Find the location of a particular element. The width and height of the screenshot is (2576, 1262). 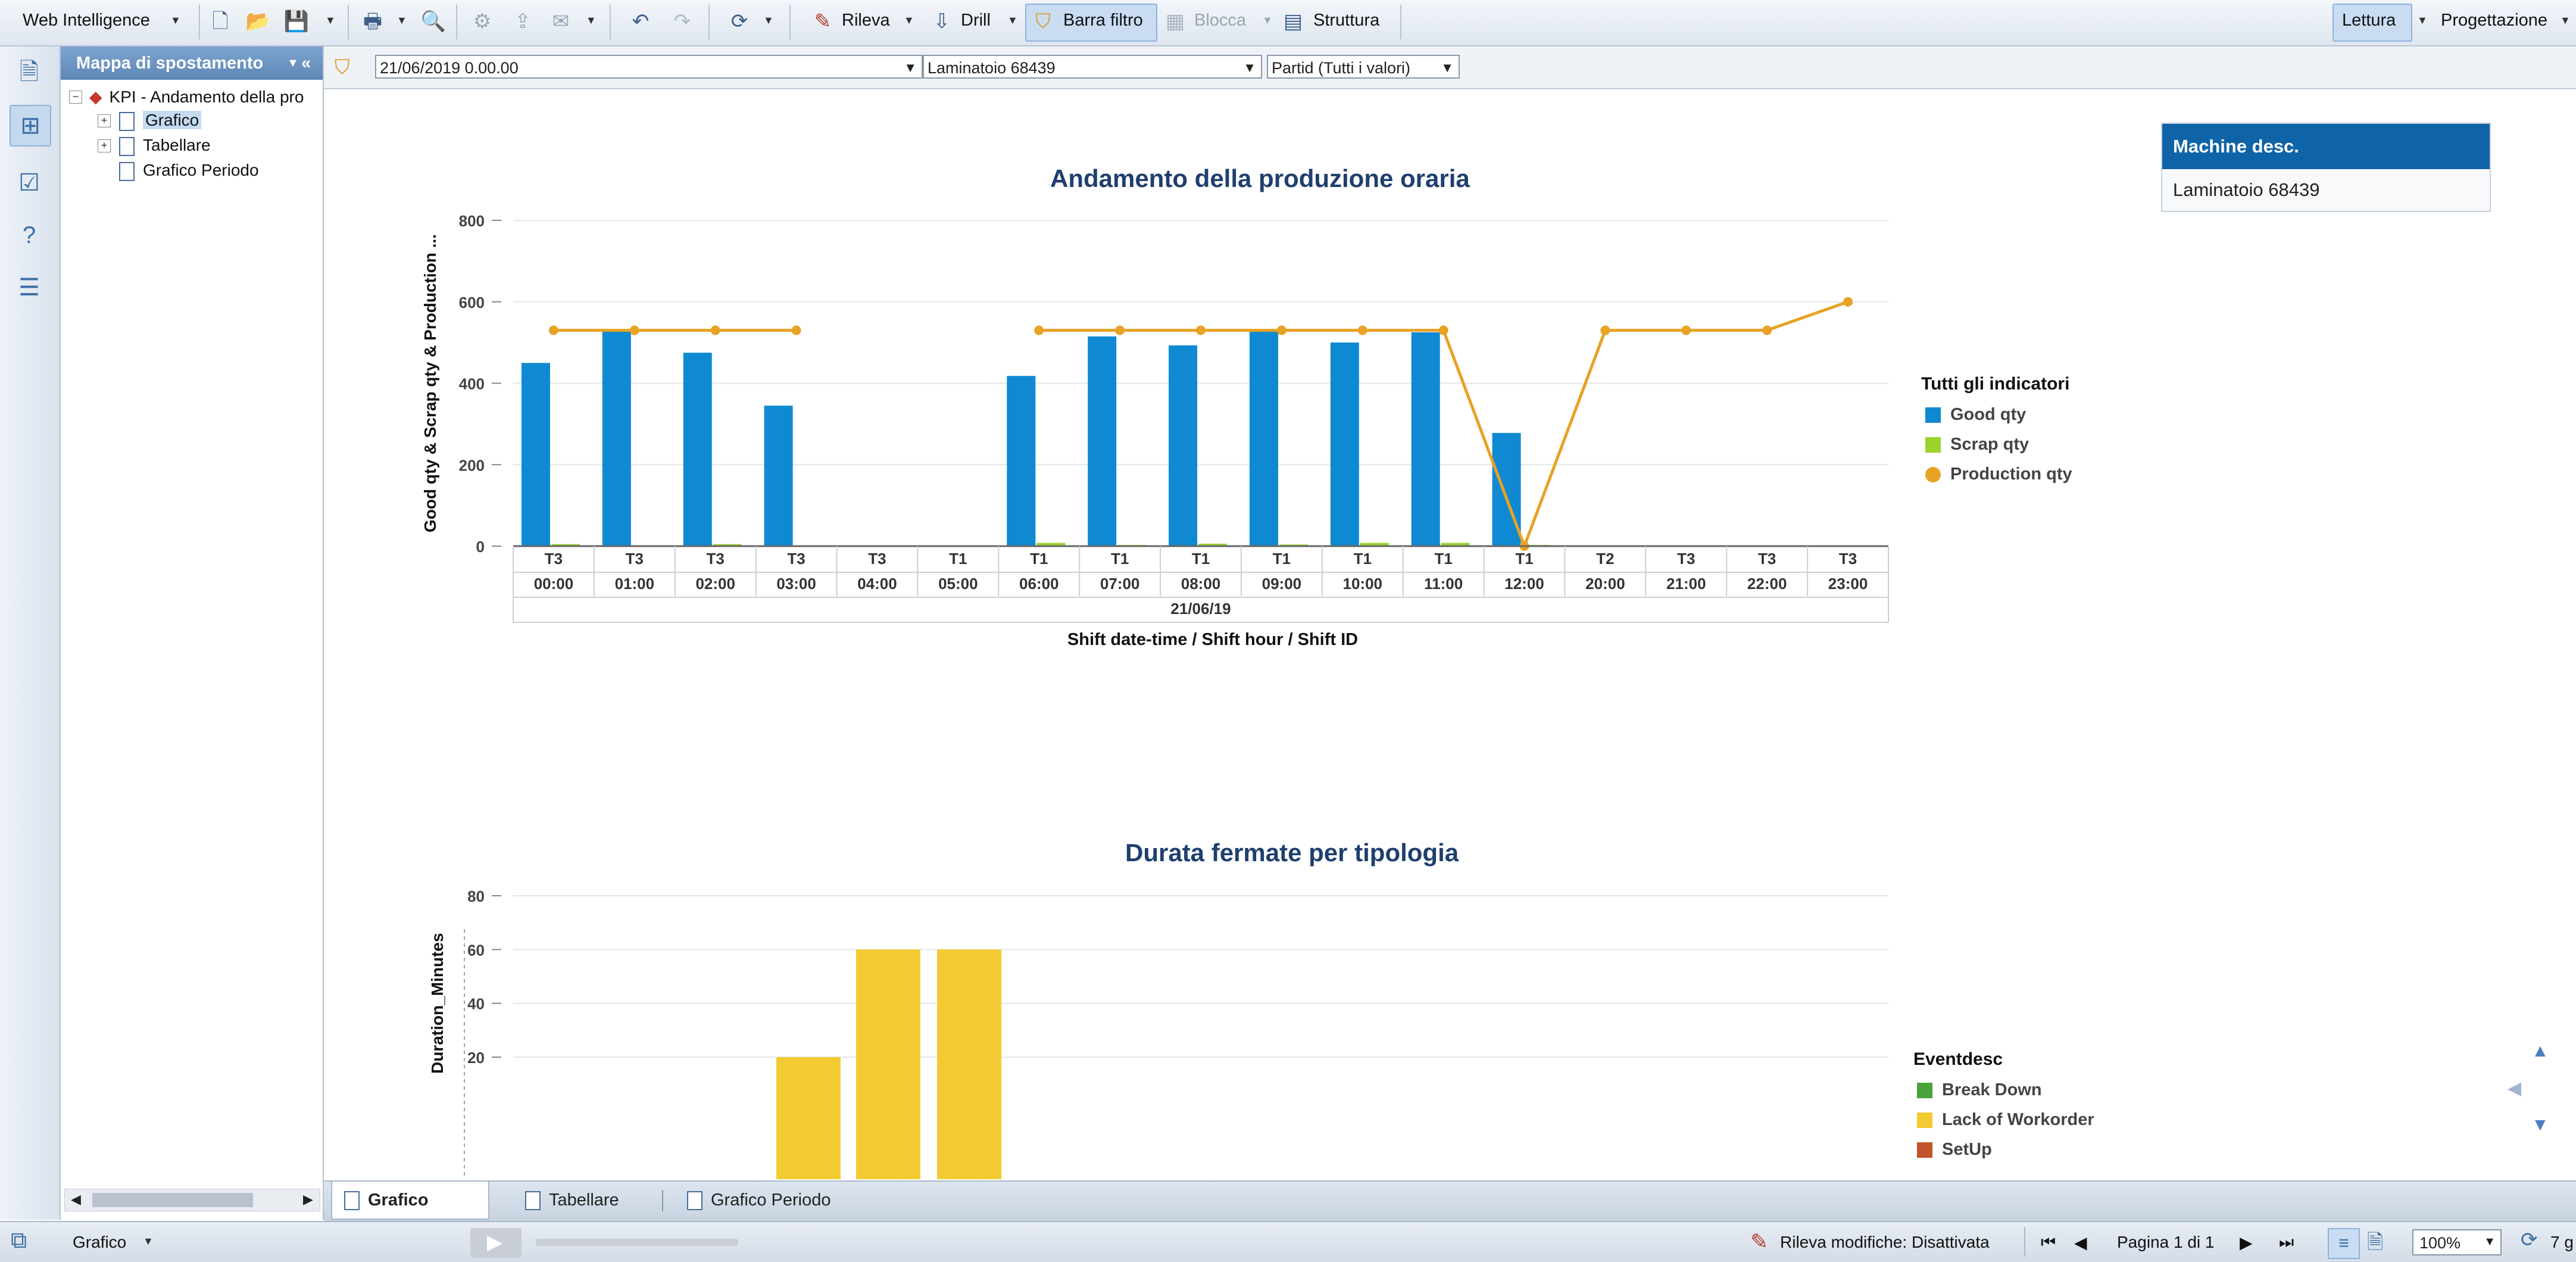

hour-label: 11:00 is located at coordinates (1443, 584).